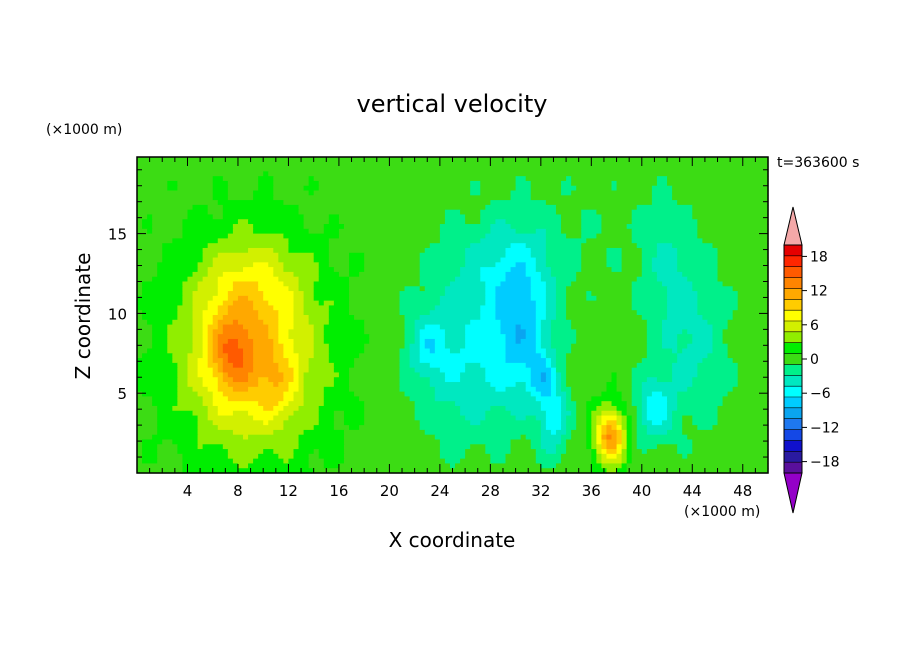 Image resolution: width=904 pixels, height=654 pixels. I want to click on x-axis-label: X coordinate, so click(452, 540).